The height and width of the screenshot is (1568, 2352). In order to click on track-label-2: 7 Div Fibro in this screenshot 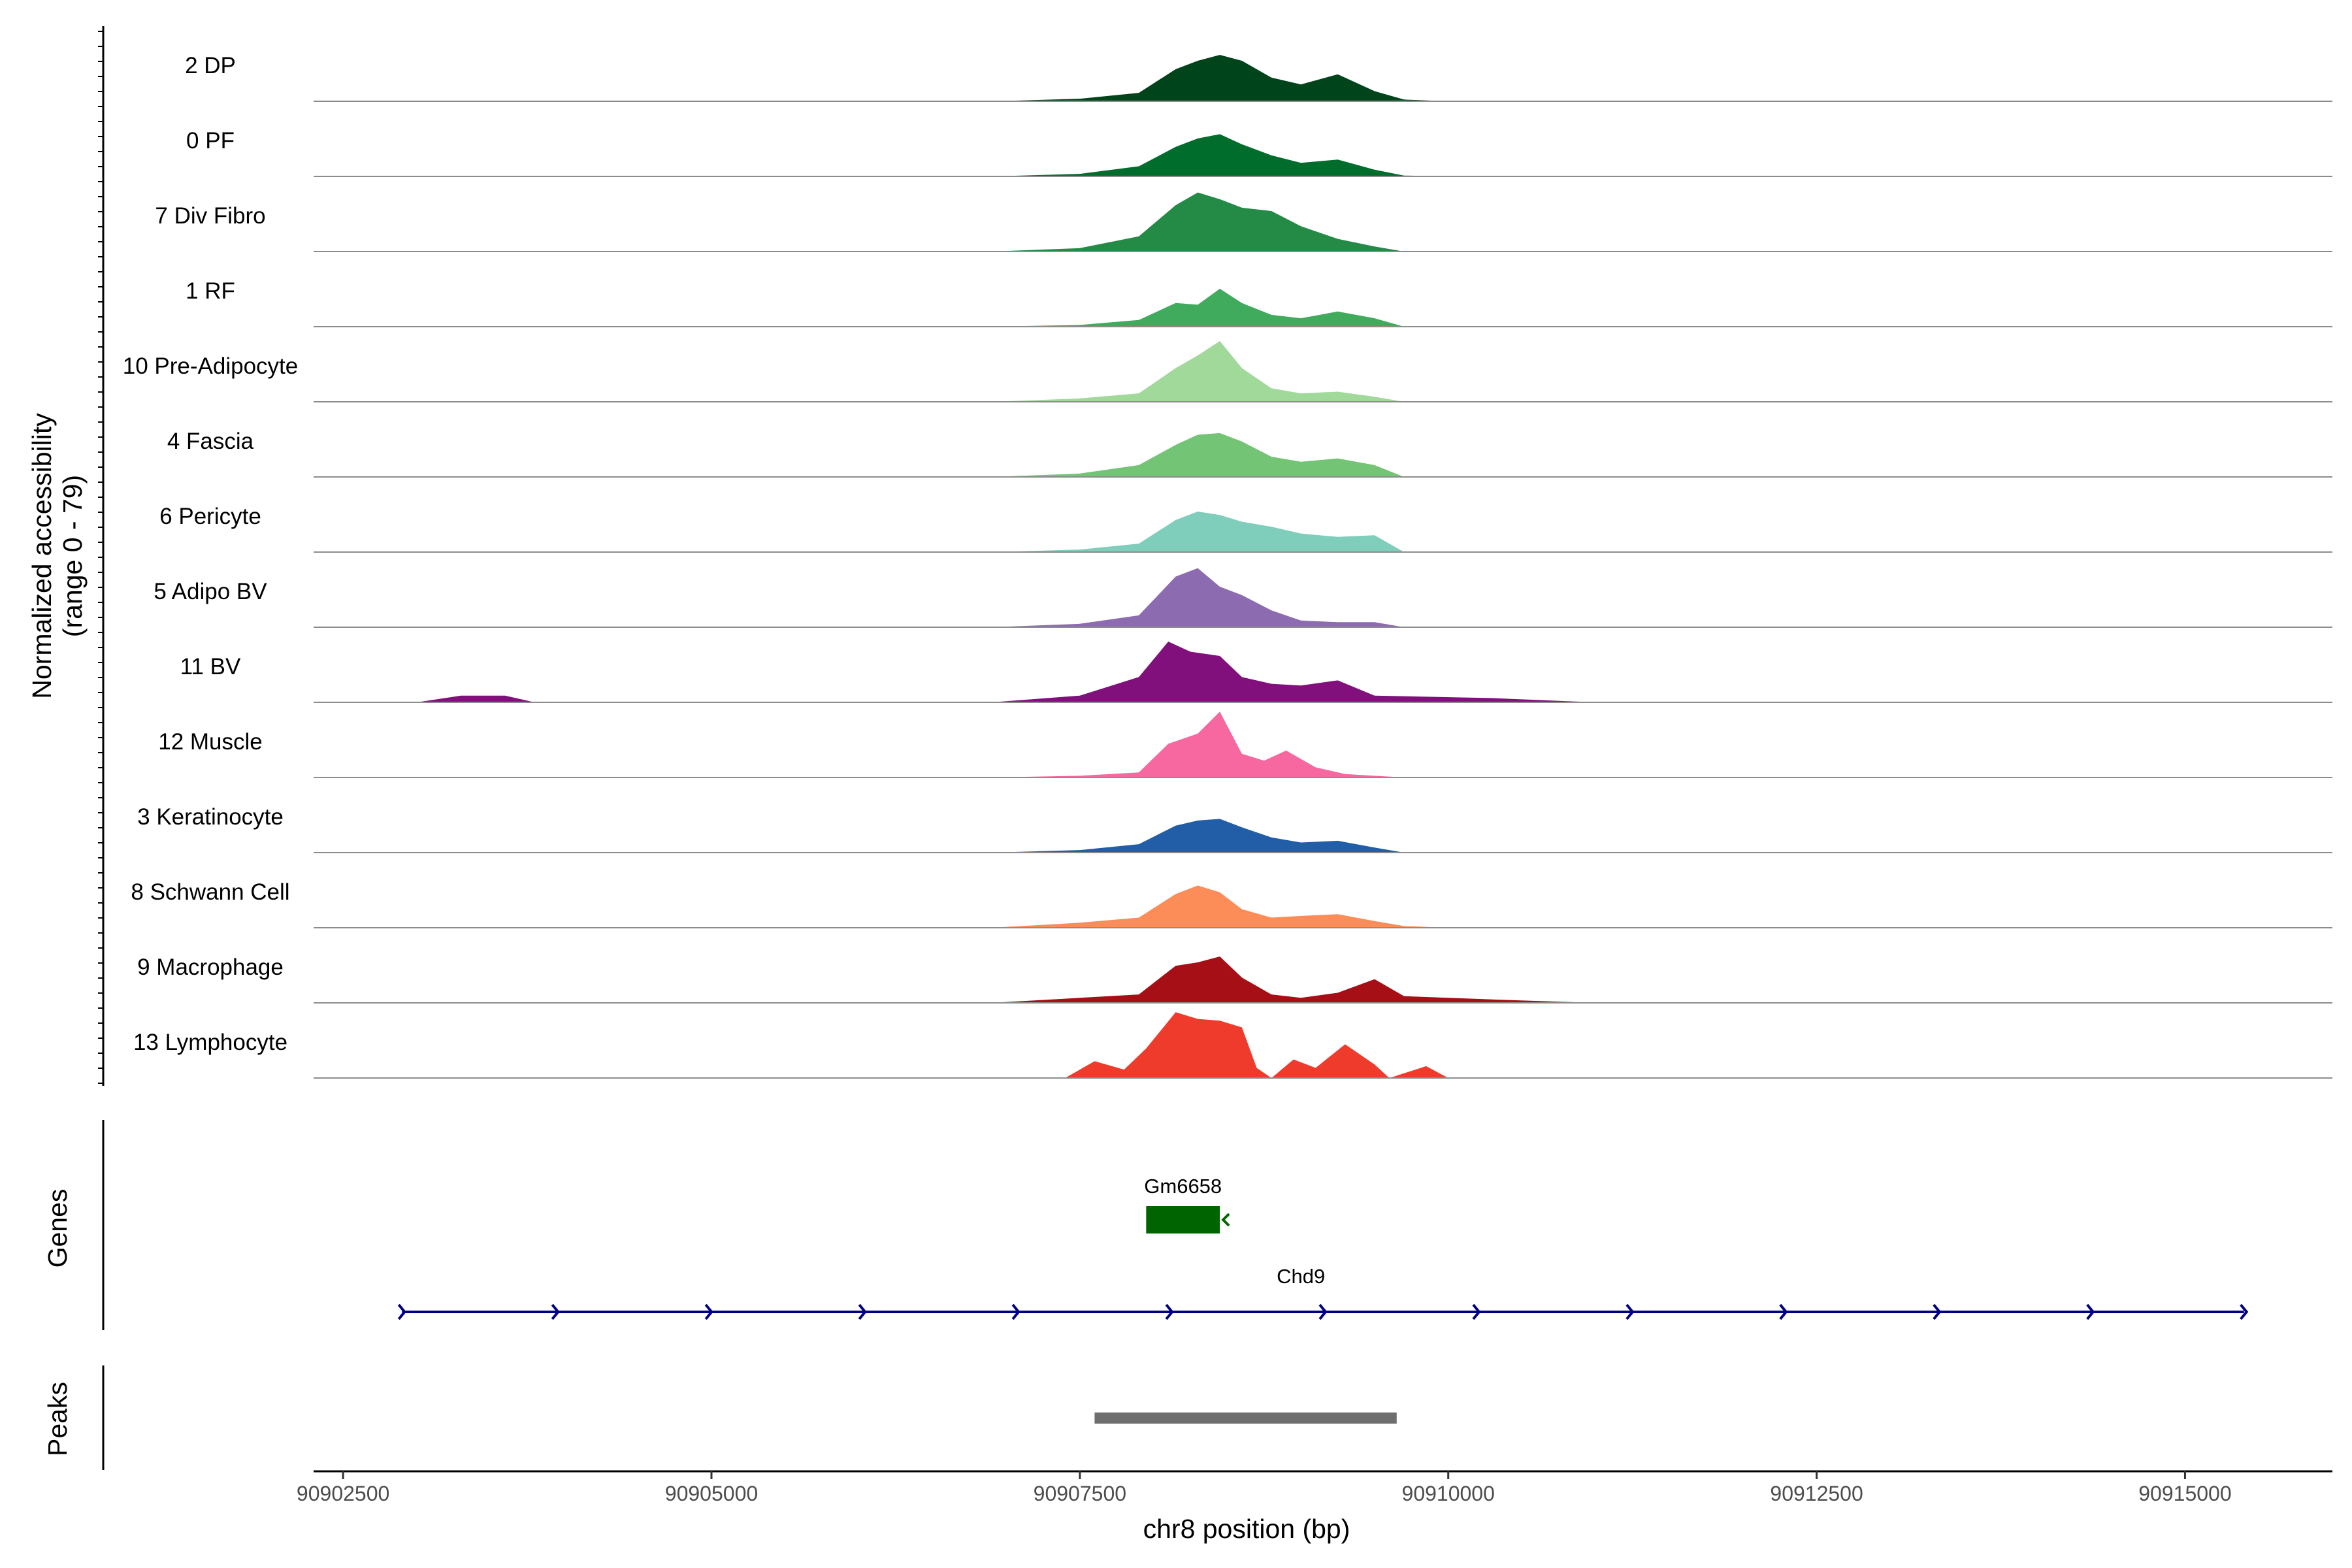, I will do `click(210, 216)`.